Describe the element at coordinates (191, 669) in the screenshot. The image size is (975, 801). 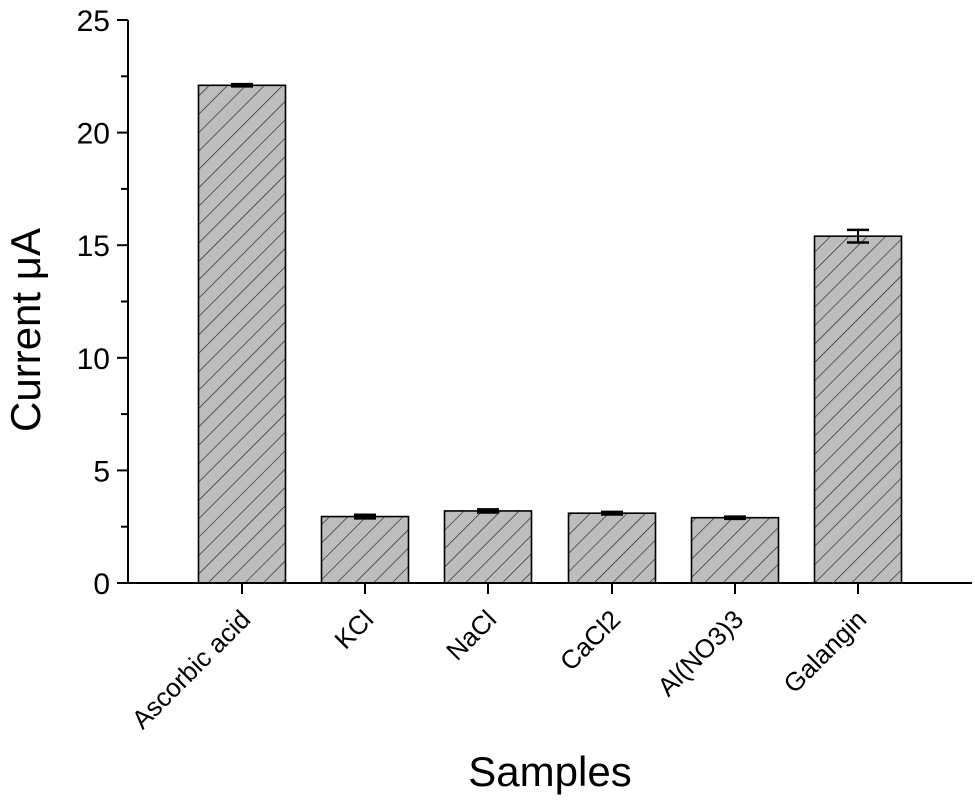
I see `x-category-label: Ascorbic acid` at that location.